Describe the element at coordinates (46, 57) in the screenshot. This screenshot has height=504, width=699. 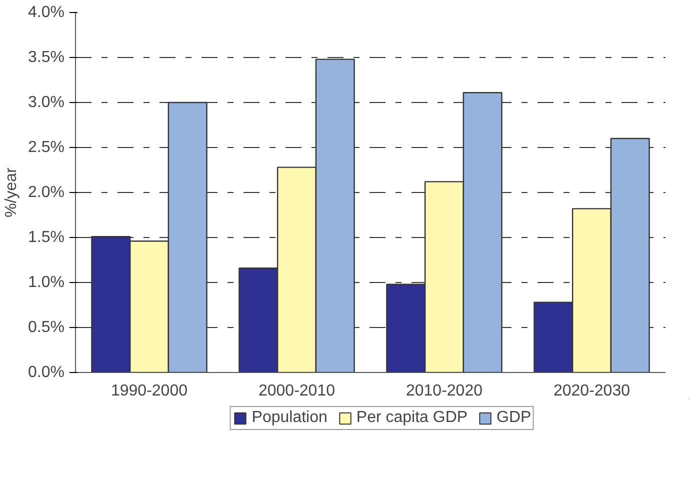
I see `y-tick-label: 3.5%` at that location.